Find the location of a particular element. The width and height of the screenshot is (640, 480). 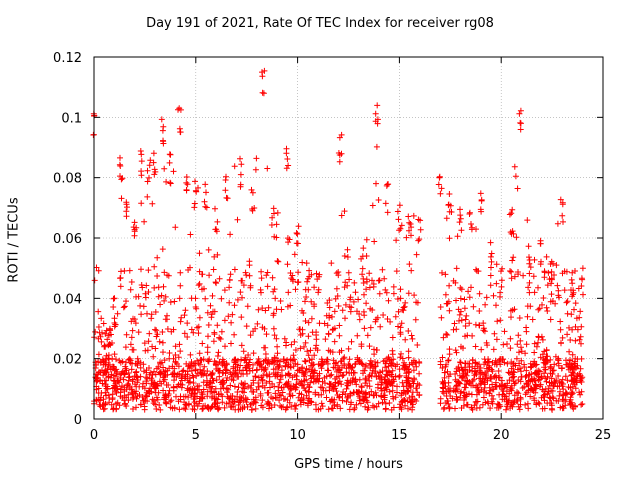

y-tick-label: 0.04 is located at coordinates (67, 299).